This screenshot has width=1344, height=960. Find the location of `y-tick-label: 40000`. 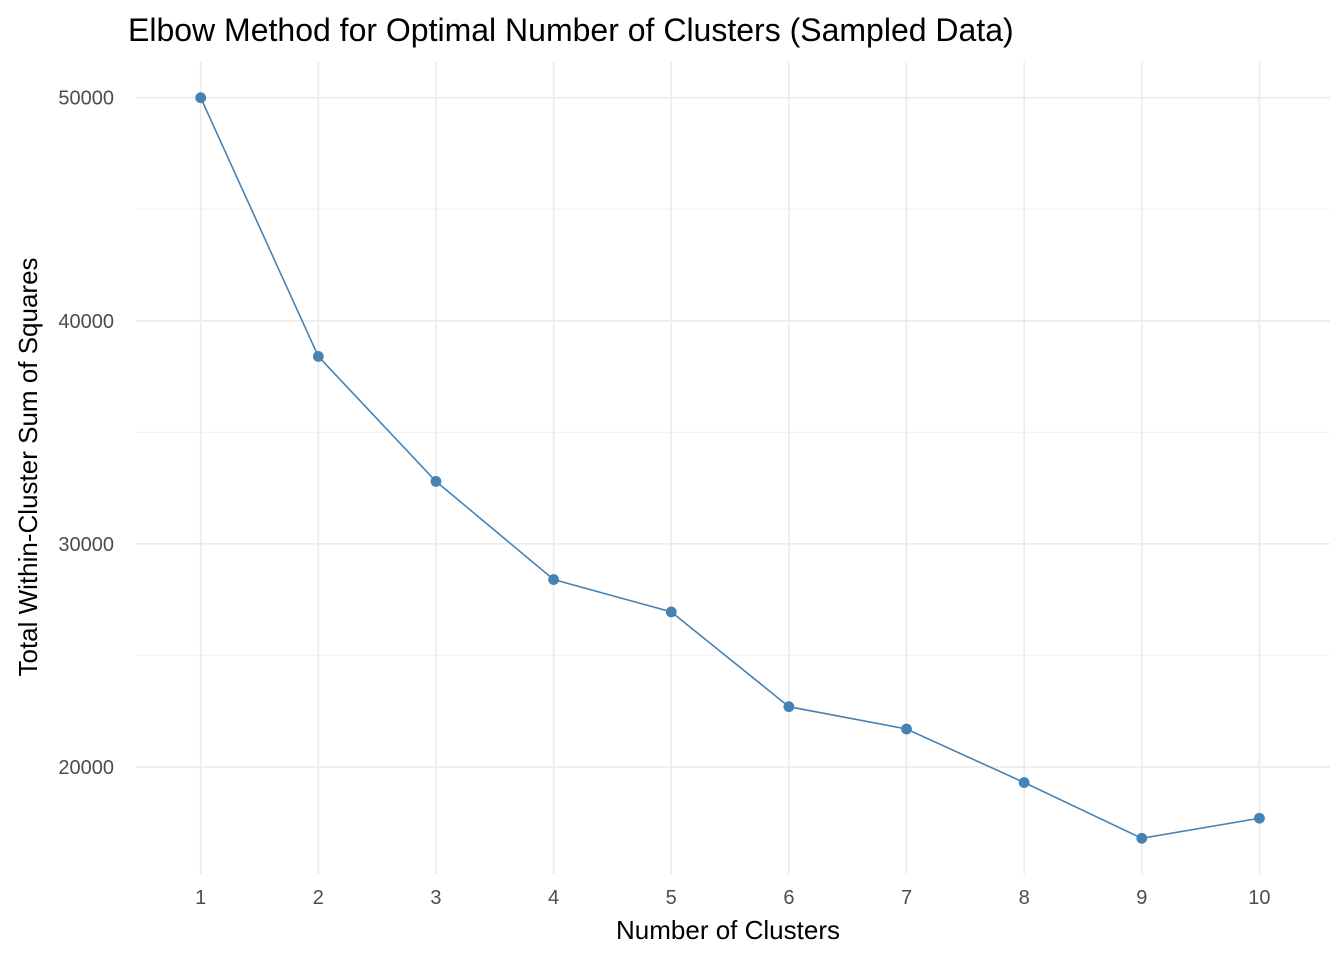

y-tick-label: 40000 is located at coordinates (86, 322).